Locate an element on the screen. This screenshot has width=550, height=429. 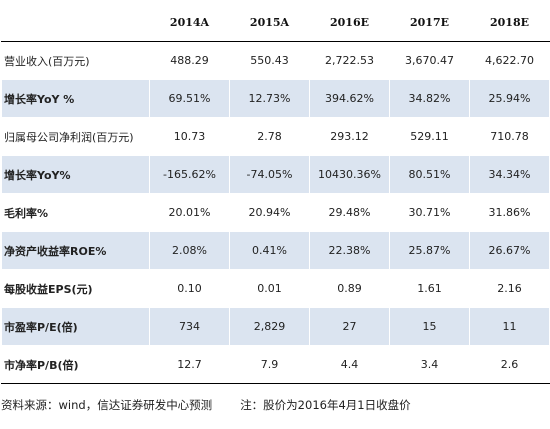
table-cell: 34.34% is located at coordinates (509, 174).